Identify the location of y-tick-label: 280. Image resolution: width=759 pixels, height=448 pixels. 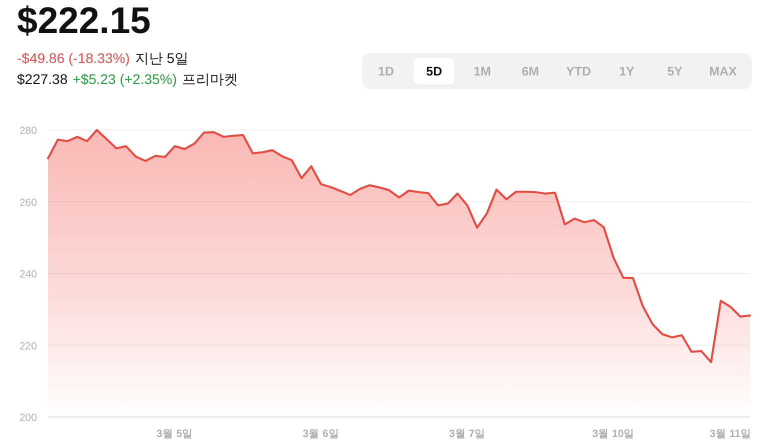
(28, 131).